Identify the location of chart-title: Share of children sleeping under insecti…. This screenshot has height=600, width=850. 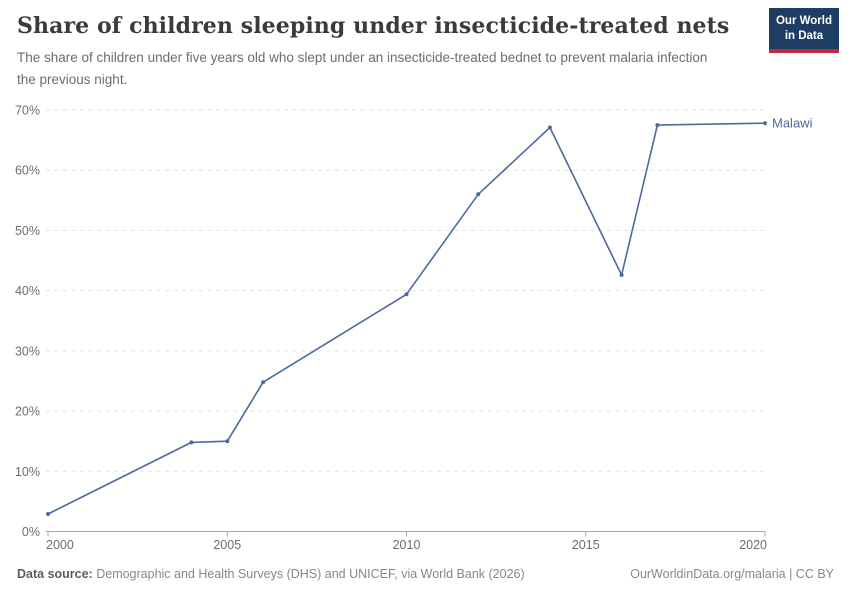
(373, 26).